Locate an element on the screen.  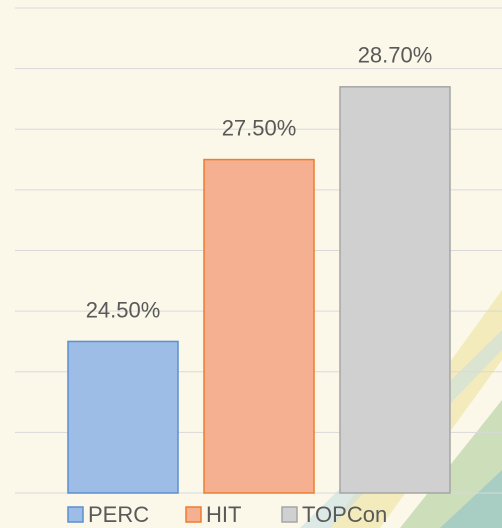
legend-label: PERC is located at coordinates (118, 514).